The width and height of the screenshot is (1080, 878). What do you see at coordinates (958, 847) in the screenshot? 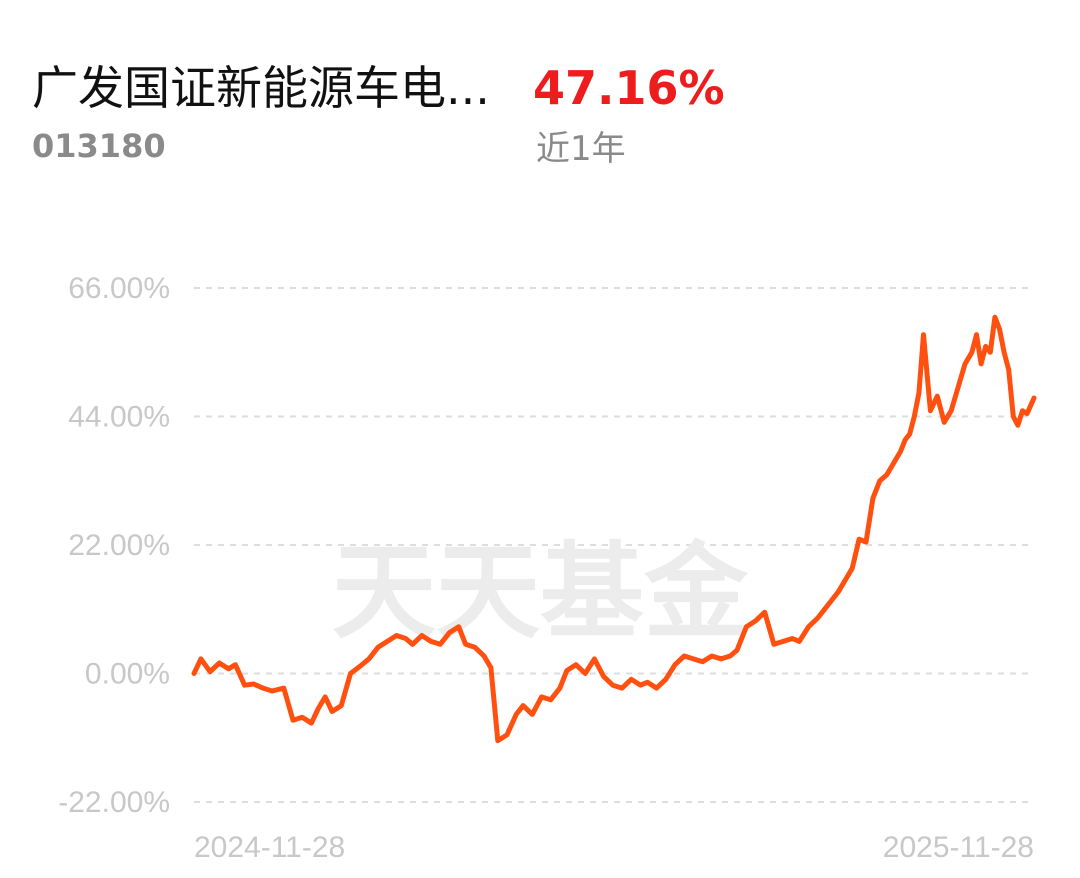
I see `x-tick-label-end: 2025-11-28` at bounding box center [958, 847].